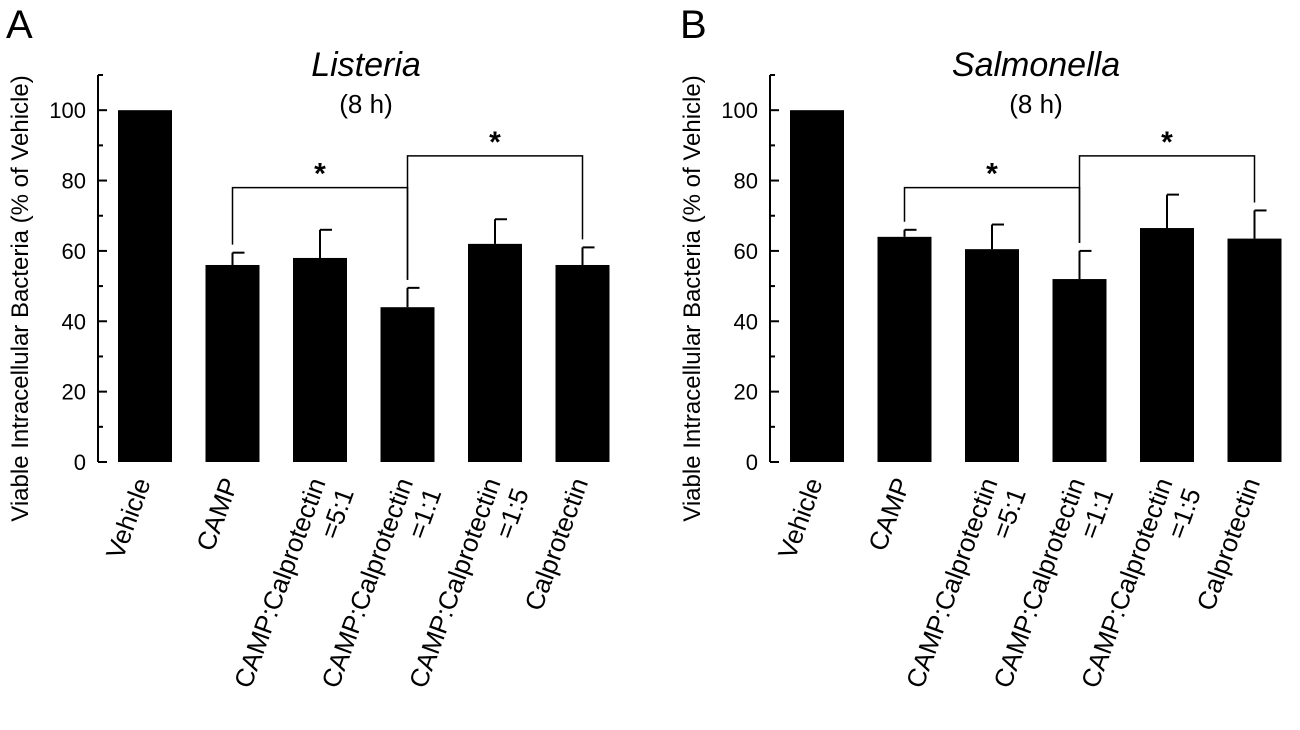  What do you see at coordinates (366, 65) in the screenshot?
I see `chart-title: Listeria` at bounding box center [366, 65].